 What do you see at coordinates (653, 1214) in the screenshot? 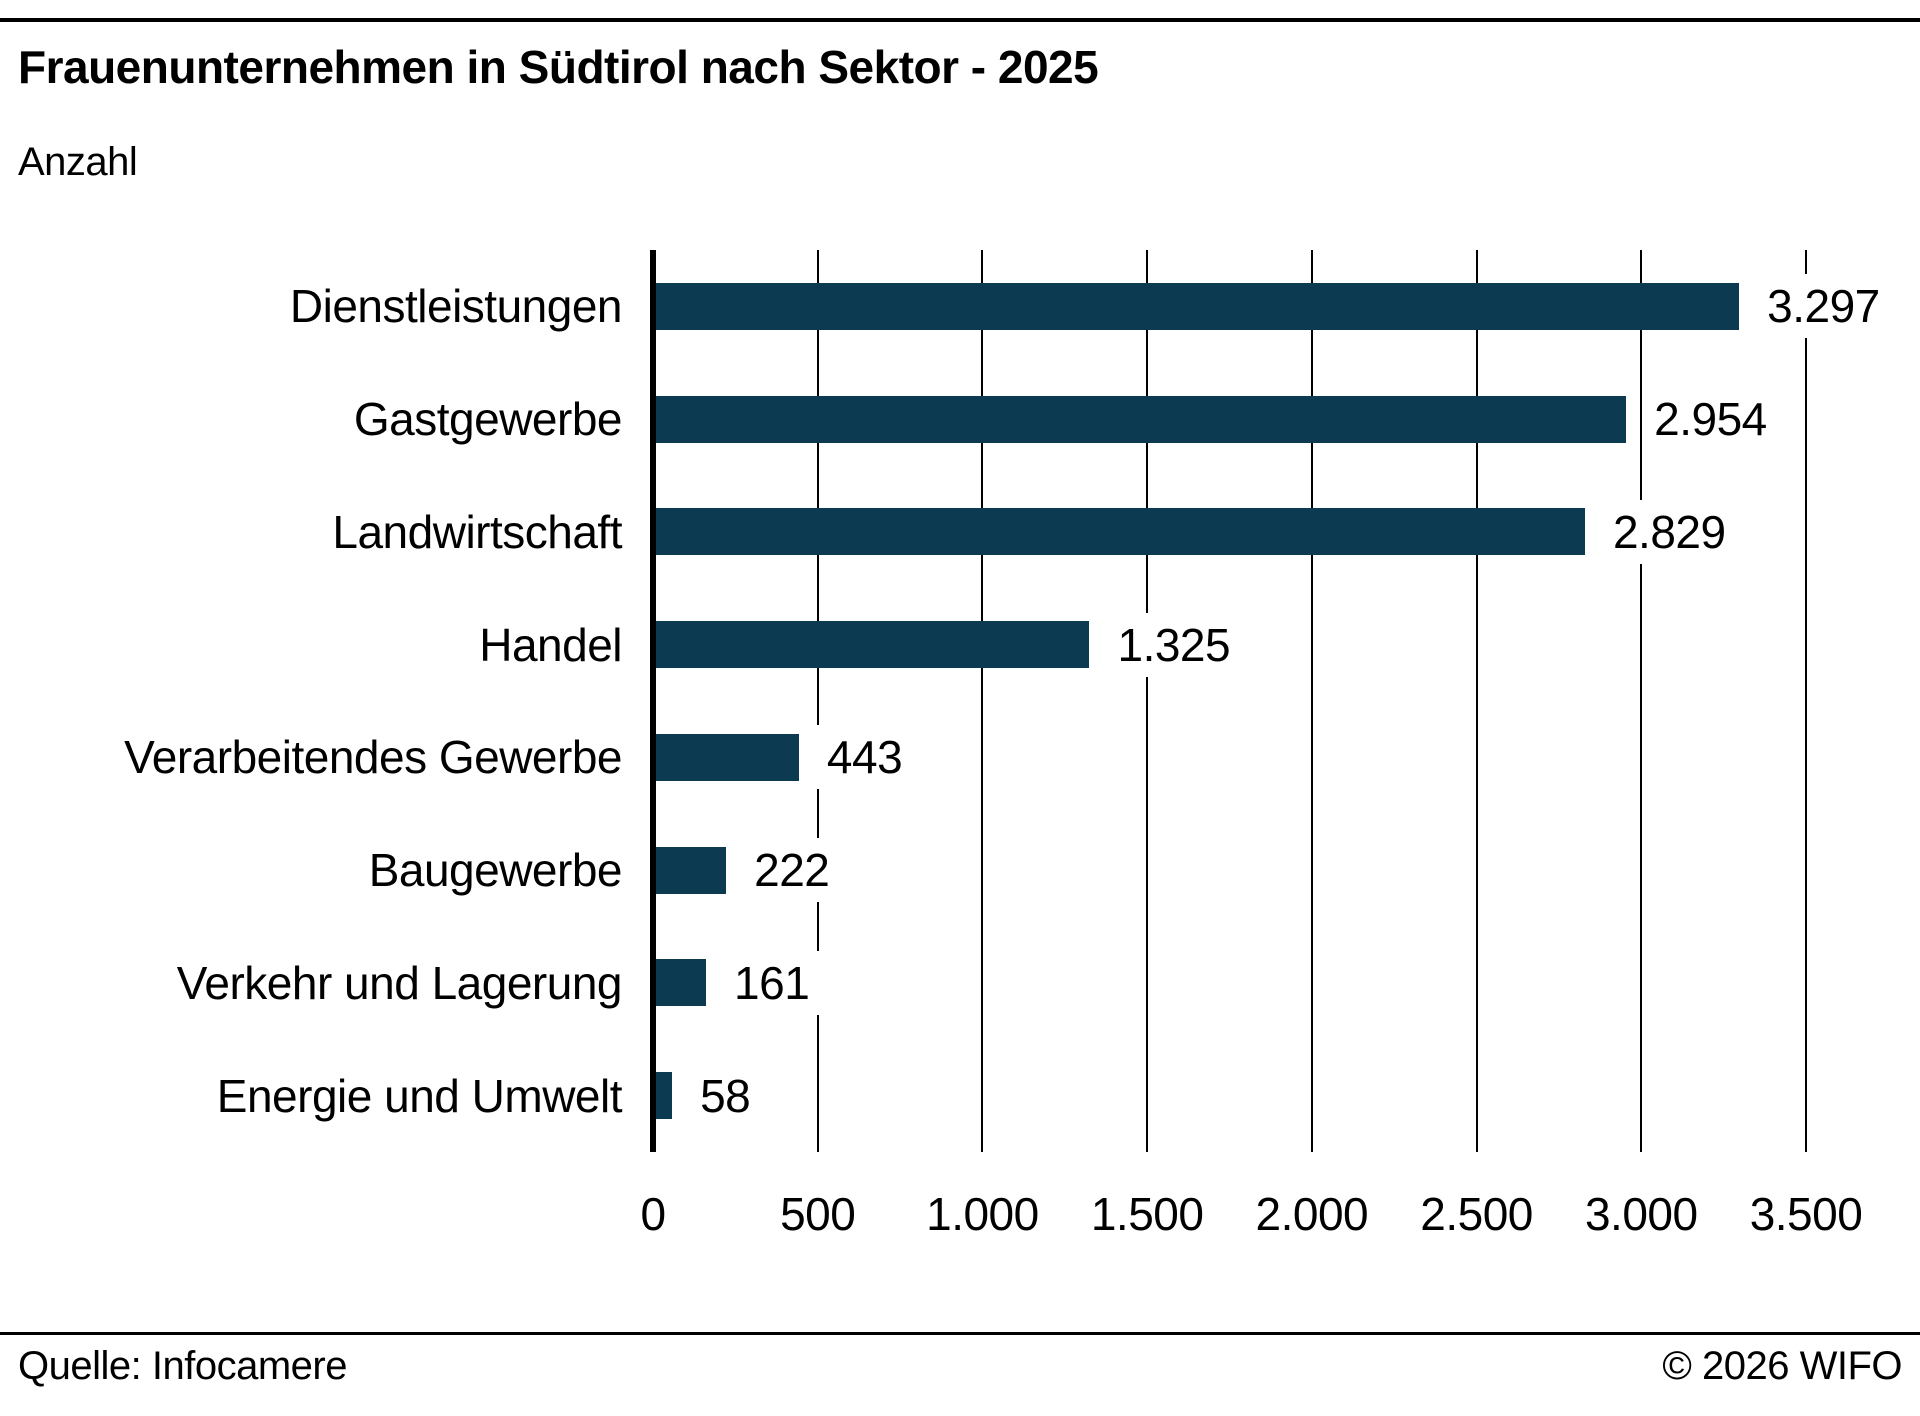
I see `x-tick-label: 0` at bounding box center [653, 1214].